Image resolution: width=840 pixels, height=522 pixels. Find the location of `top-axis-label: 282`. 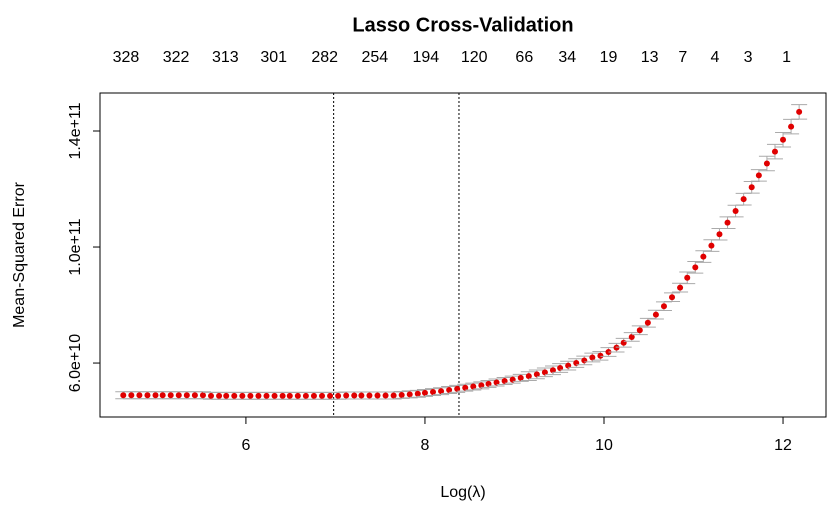

top-axis-label: 282 is located at coordinates (324, 57).